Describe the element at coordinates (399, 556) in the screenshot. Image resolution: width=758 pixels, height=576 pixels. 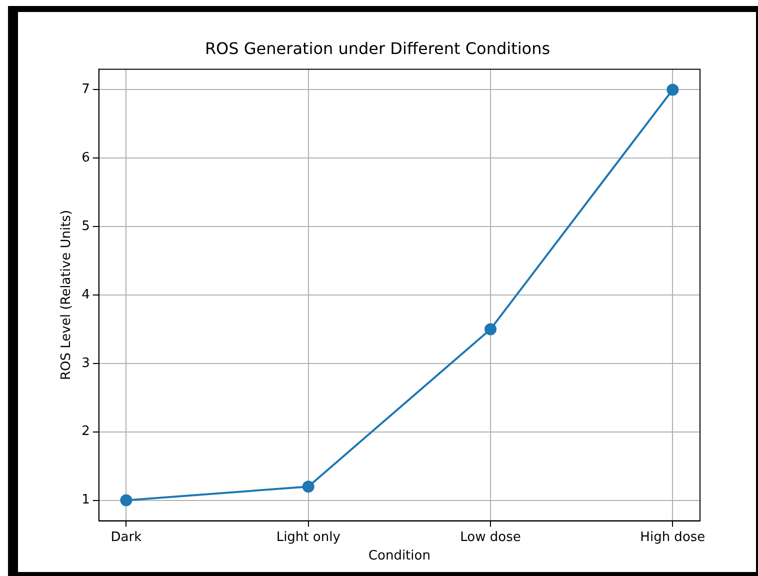
I see `x-axis-title: Condition` at that location.